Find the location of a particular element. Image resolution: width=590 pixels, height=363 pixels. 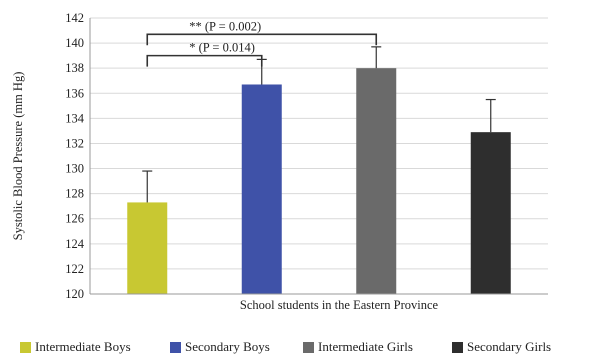

y-tick-label: 124 is located at coordinates (75, 244).